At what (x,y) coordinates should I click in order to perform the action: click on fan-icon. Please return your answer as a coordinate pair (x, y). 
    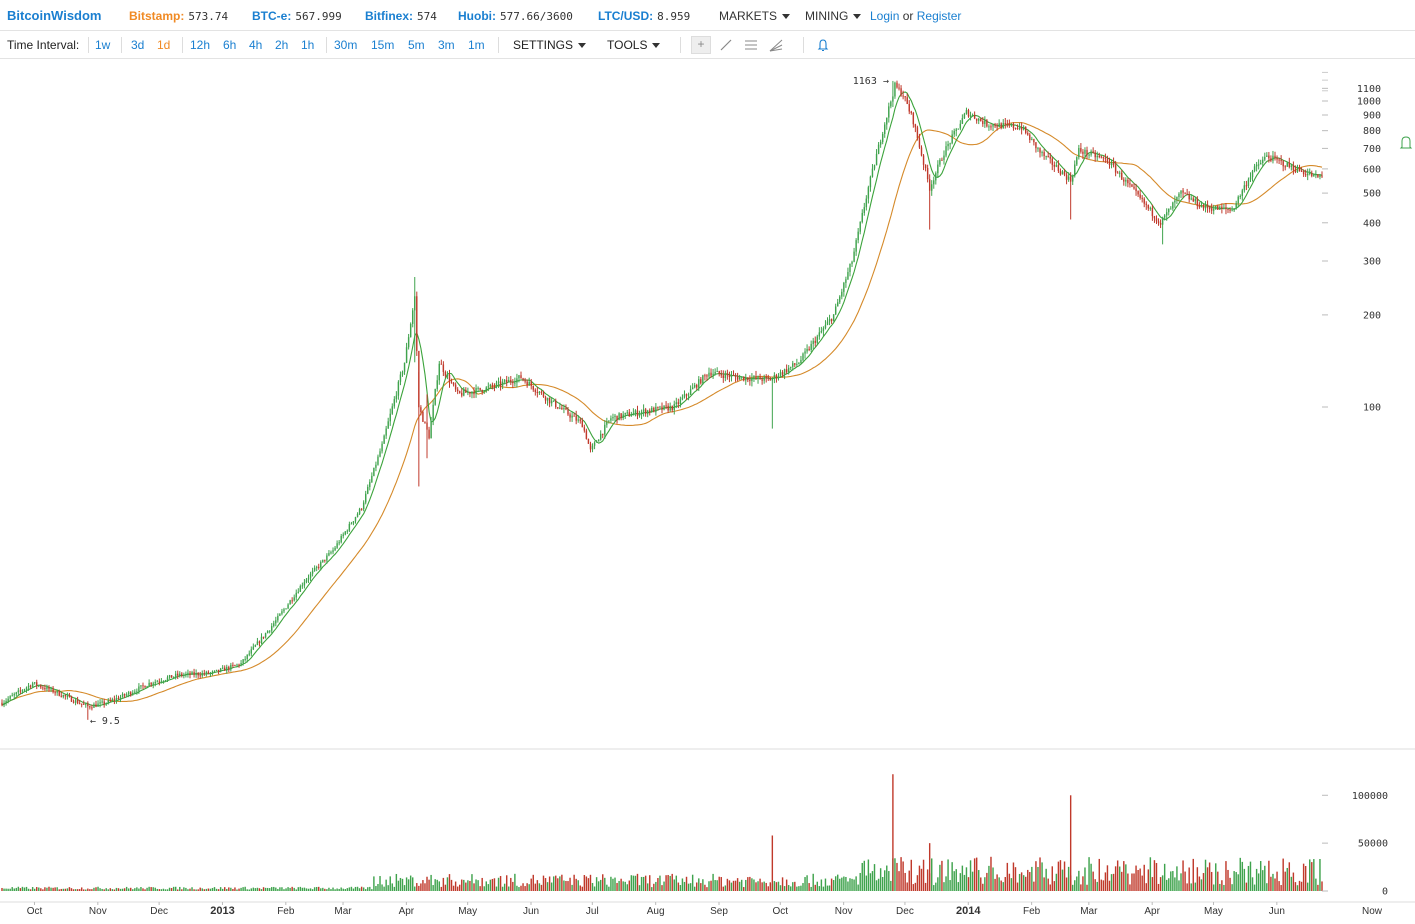
    Looking at the image, I should click on (776, 45).